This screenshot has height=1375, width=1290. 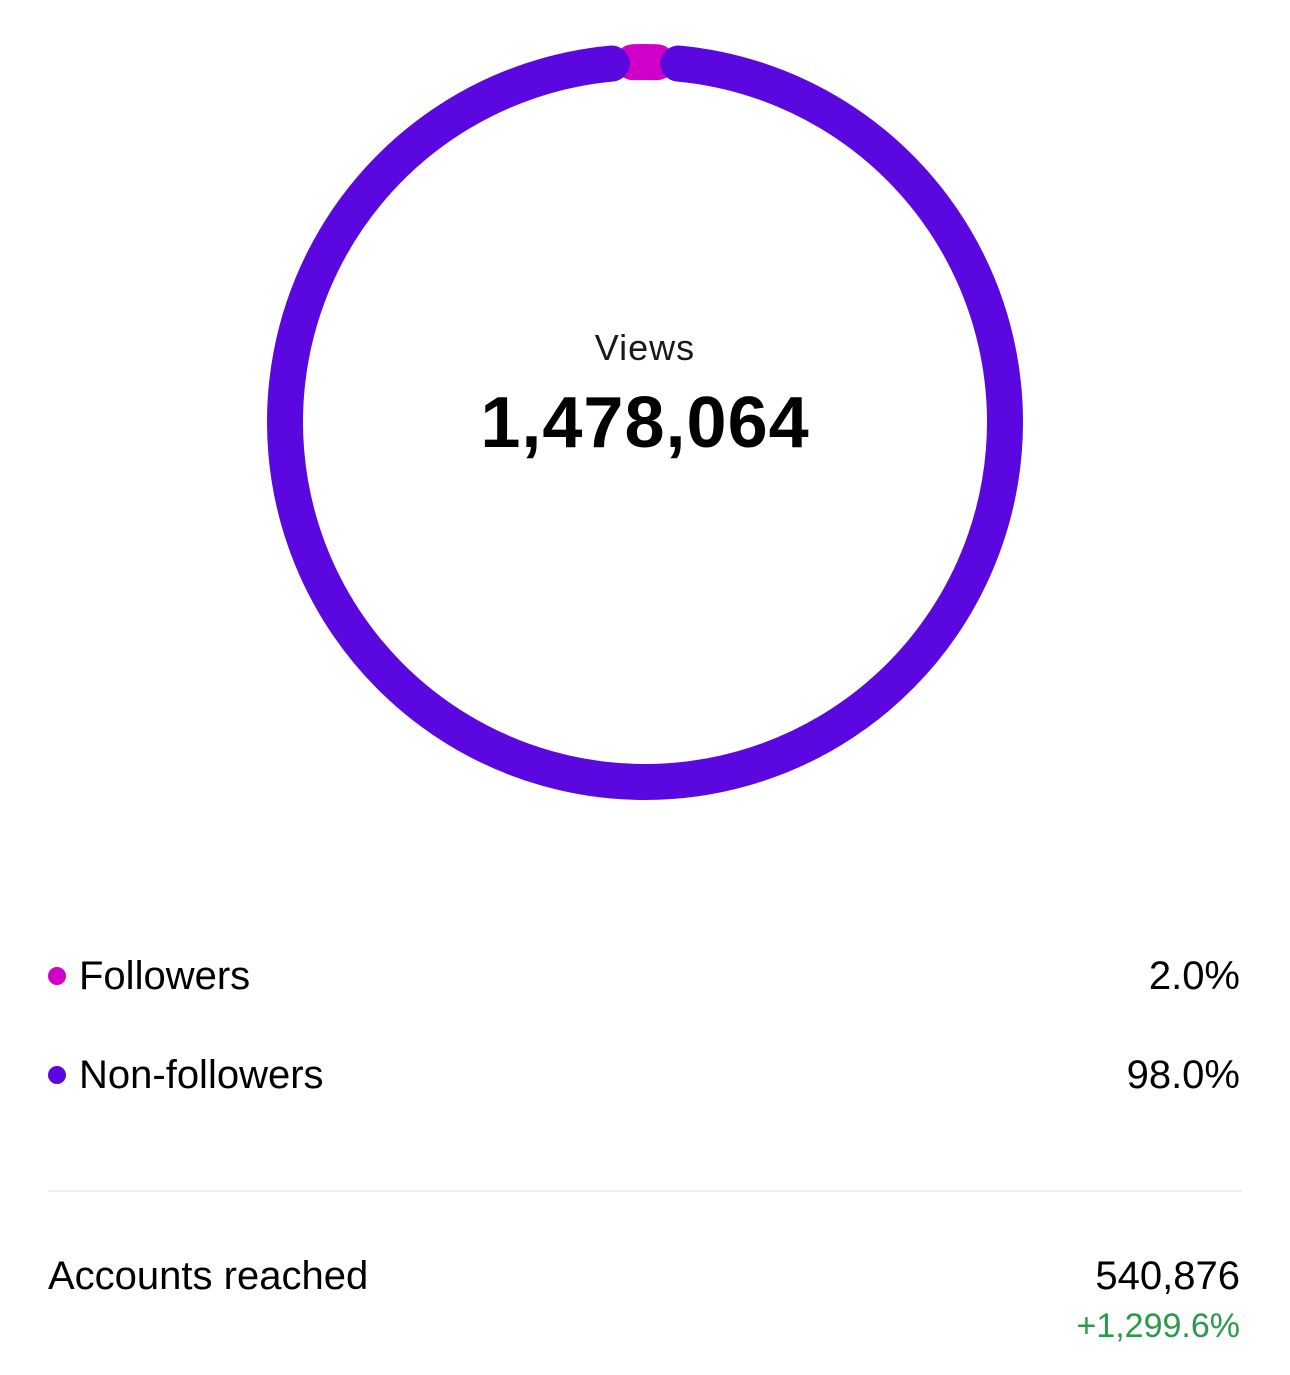 I want to click on legend-label-non-followers: Non-followers, so click(x=201, y=1075).